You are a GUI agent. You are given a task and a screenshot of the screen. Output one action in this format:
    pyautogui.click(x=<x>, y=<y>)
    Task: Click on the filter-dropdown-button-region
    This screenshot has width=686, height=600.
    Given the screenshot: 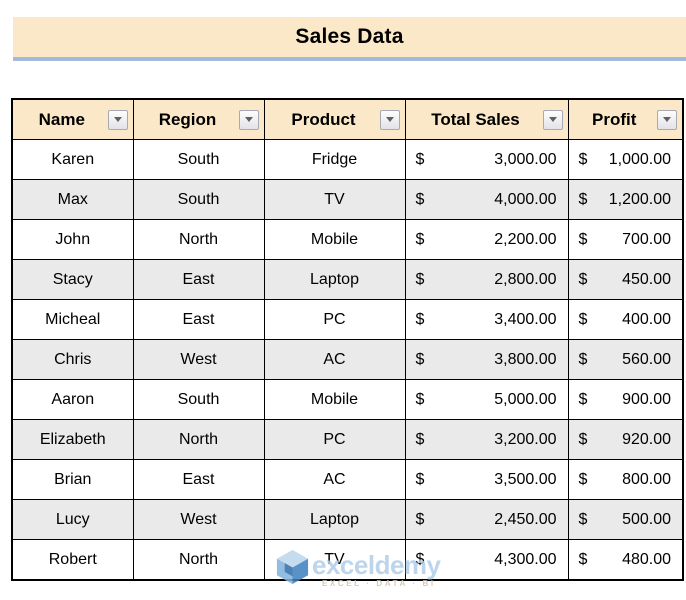 What is the action you would take?
    pyautogui.click(x=248, y=119)
    